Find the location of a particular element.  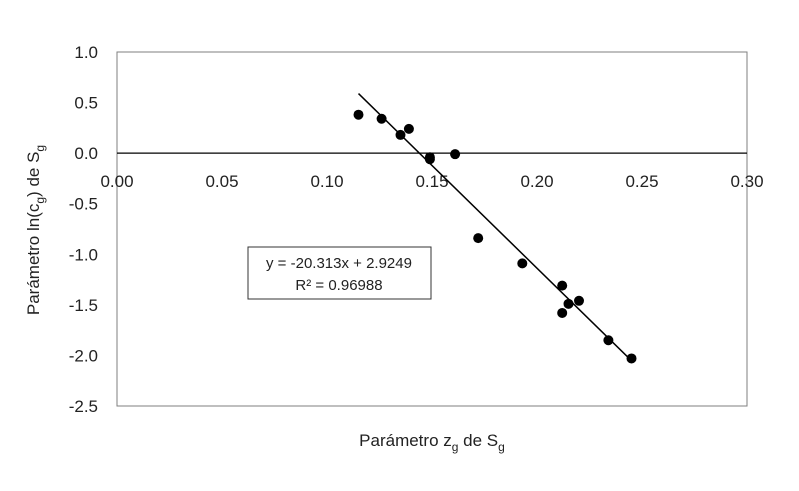

x-tick-label: 0.25 is located at coordinates (641, 181).